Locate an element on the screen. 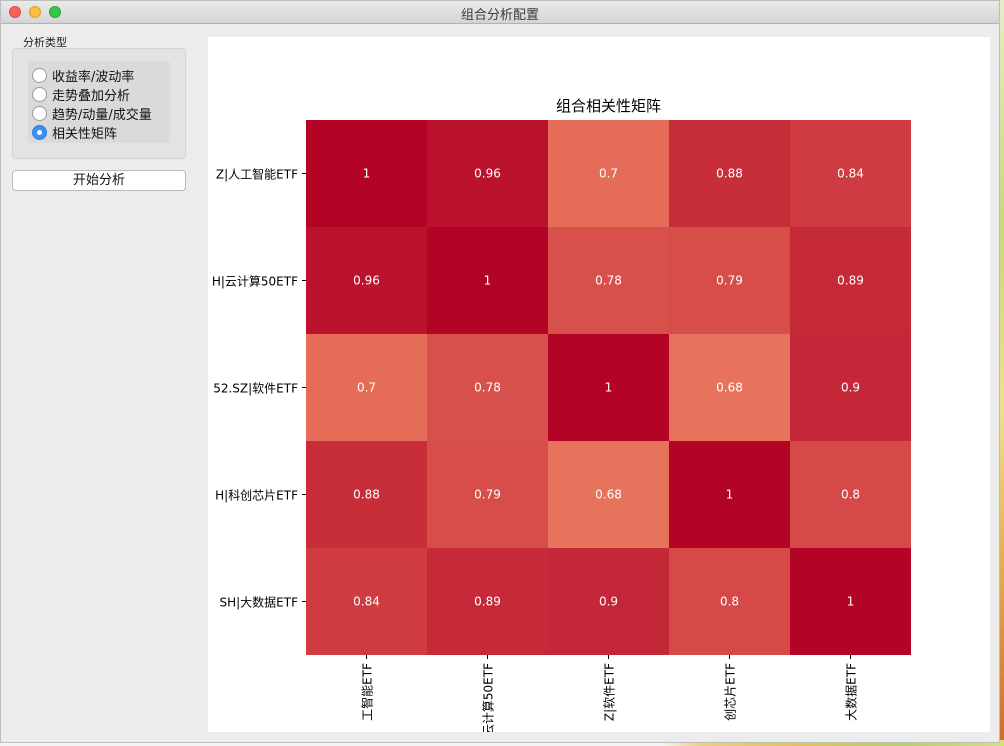  radio-option-trend-overlay: 走势叠加分析 is located at coordinates (81, 94).